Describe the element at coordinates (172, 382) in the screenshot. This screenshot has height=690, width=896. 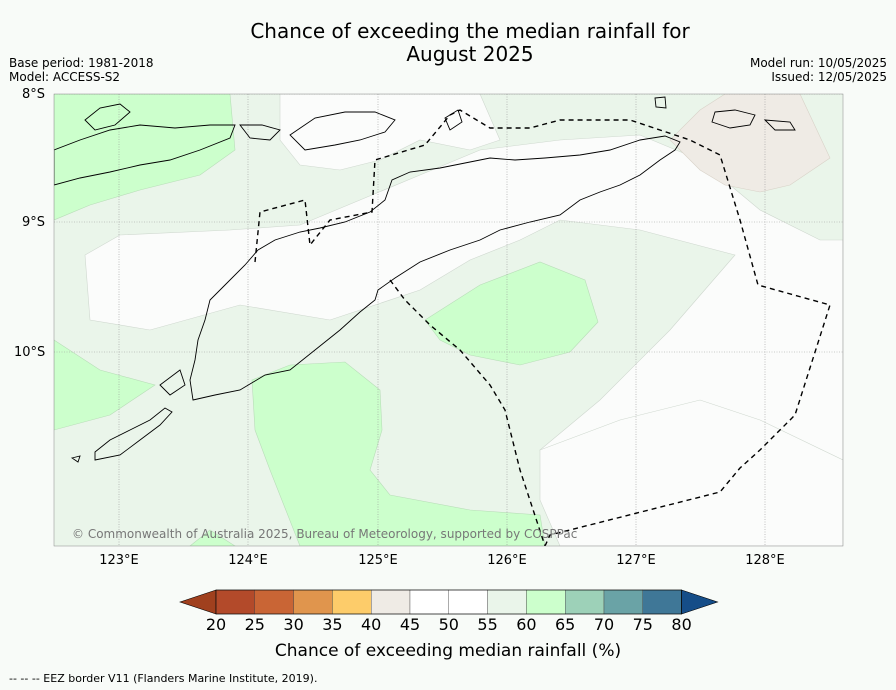
I see `coast-sumba-w` at that location.